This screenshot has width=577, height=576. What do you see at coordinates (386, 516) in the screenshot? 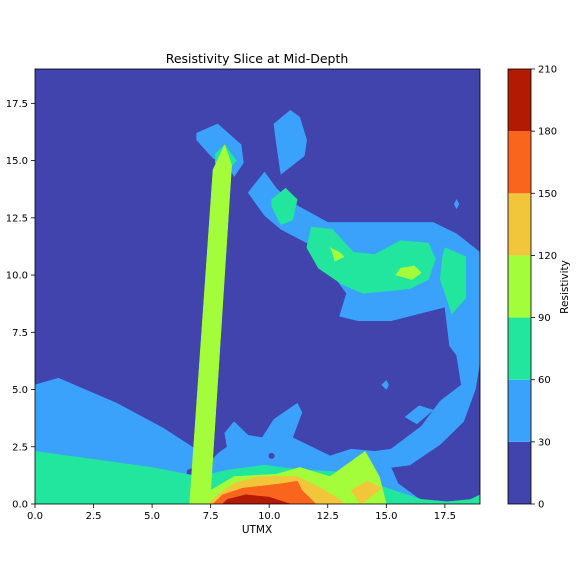
I see `x-tick-label: 15.0` at bounding box center [386, 516].